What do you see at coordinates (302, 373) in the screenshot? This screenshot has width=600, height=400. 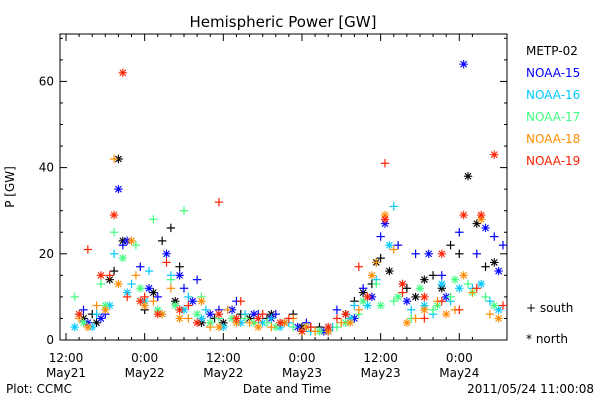 I see `x-tick-date: May23` at bounding box center [302, 373].